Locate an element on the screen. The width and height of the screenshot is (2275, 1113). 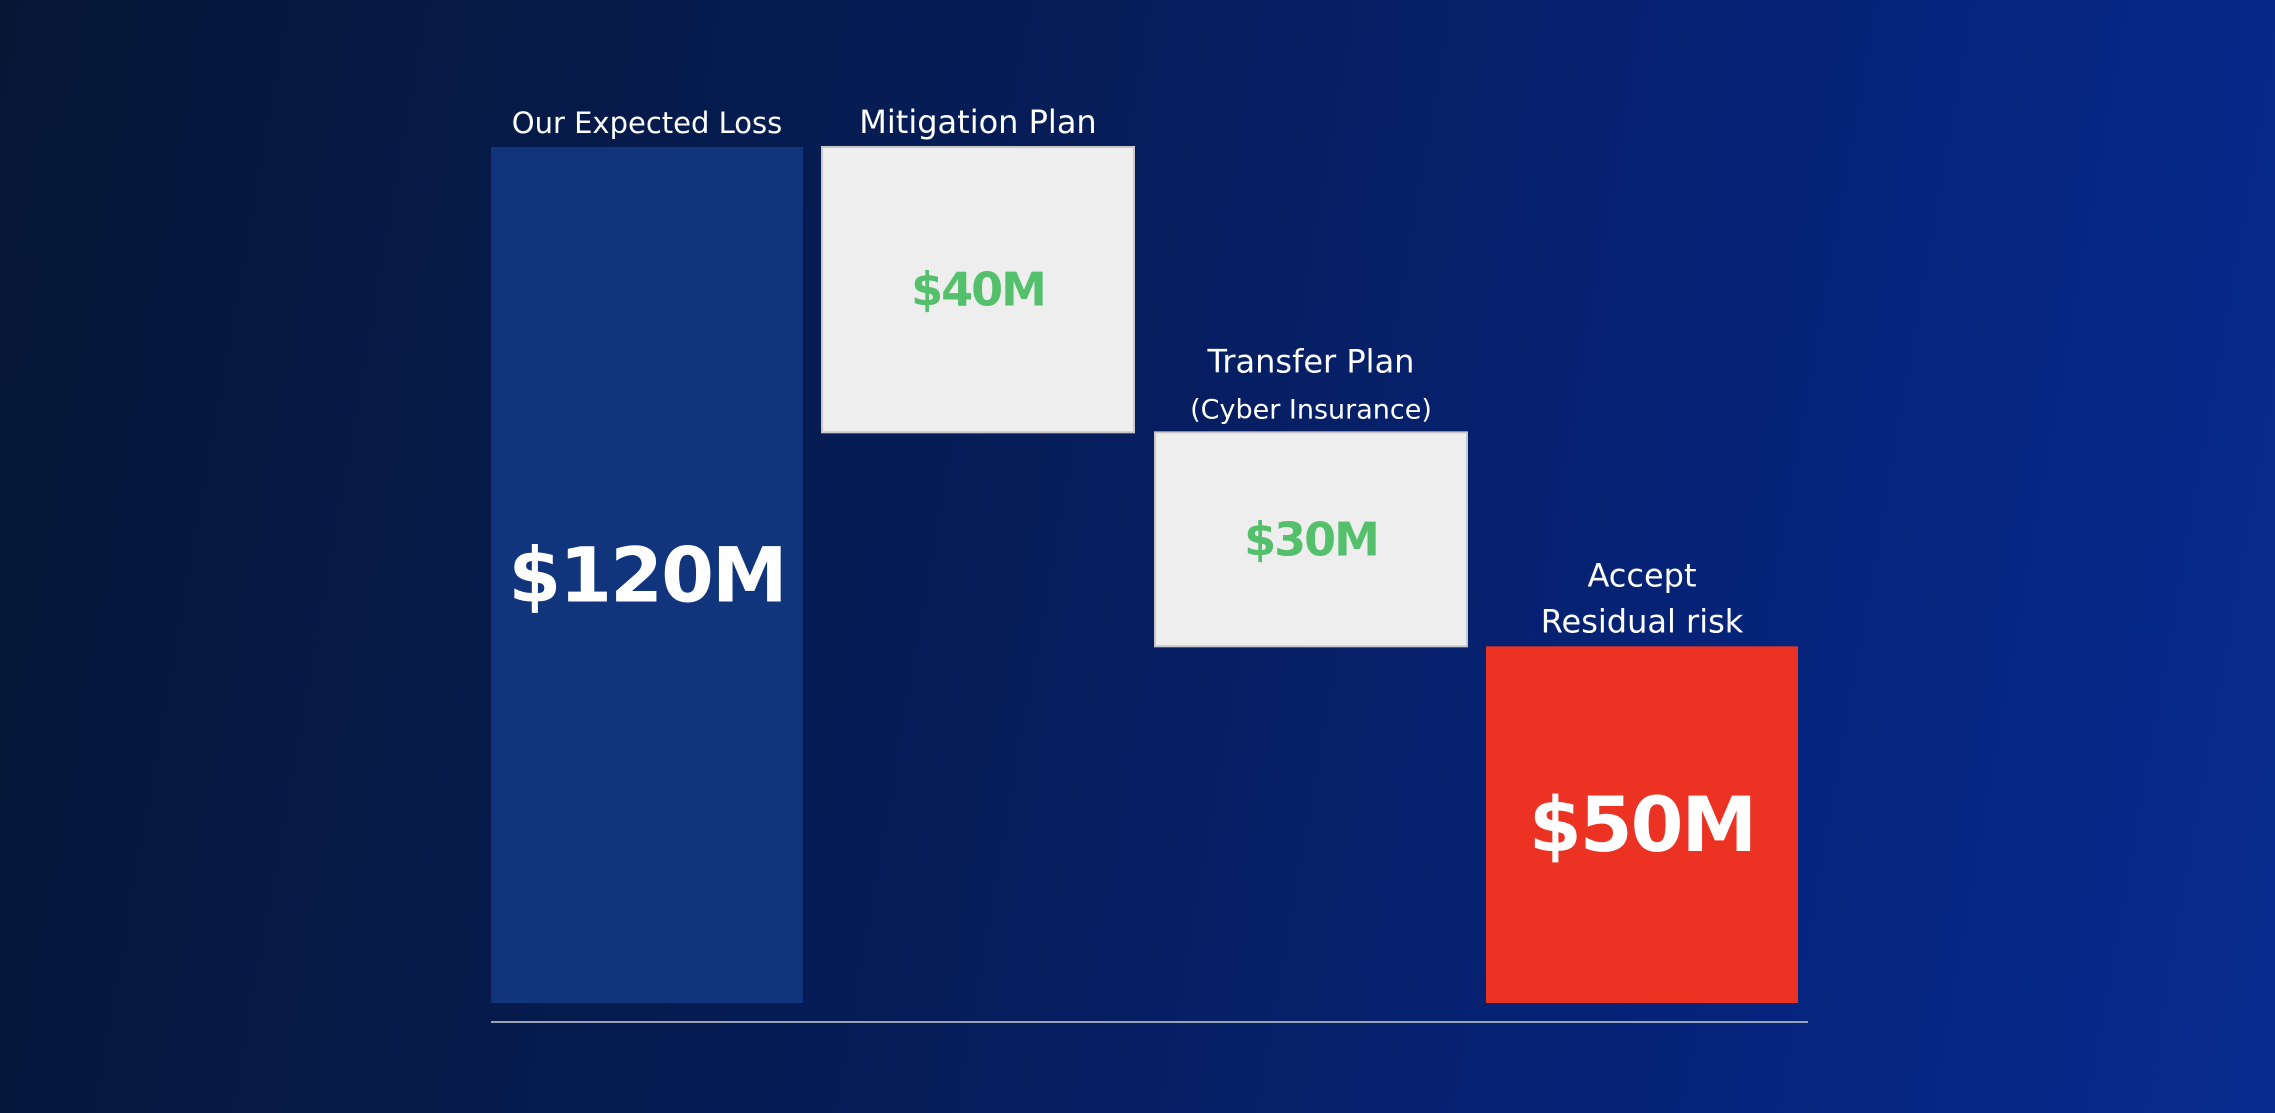
bar-value-label-2: $40M is located at coordinates (978, 290).